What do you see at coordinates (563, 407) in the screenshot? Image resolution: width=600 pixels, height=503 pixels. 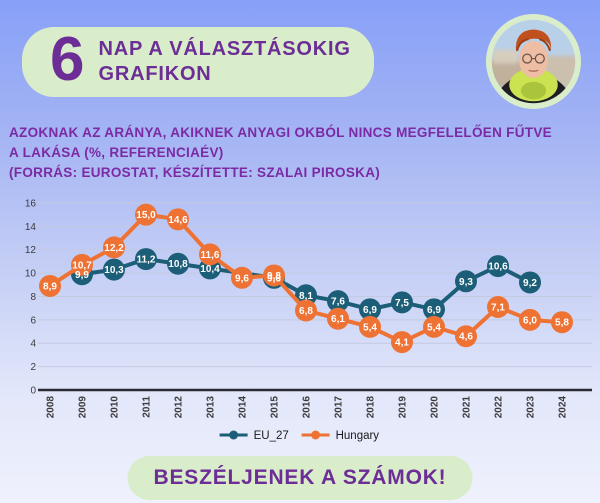 I see `x-tick-label: 2024` at bounding box center [563, 407].